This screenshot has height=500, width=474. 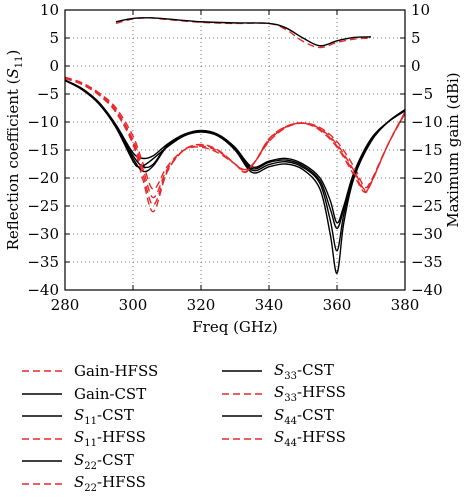 I want to click on x-tick-label: 280, so click(x=65, y=305).